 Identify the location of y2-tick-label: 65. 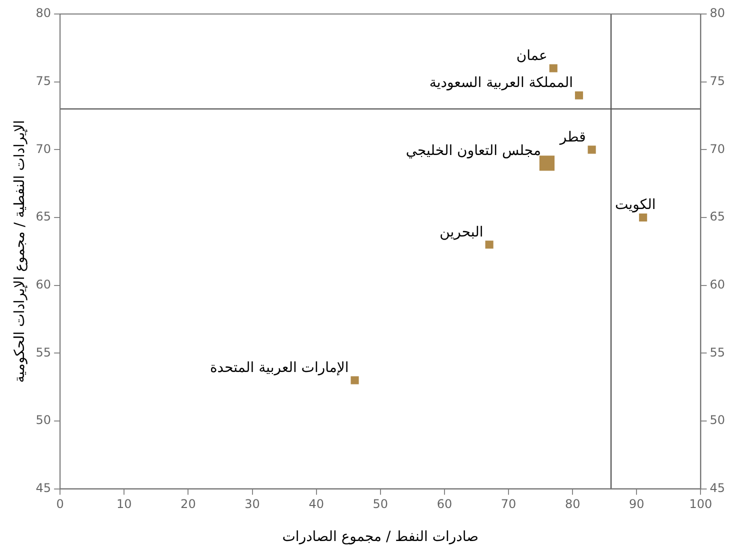
(718, 217).